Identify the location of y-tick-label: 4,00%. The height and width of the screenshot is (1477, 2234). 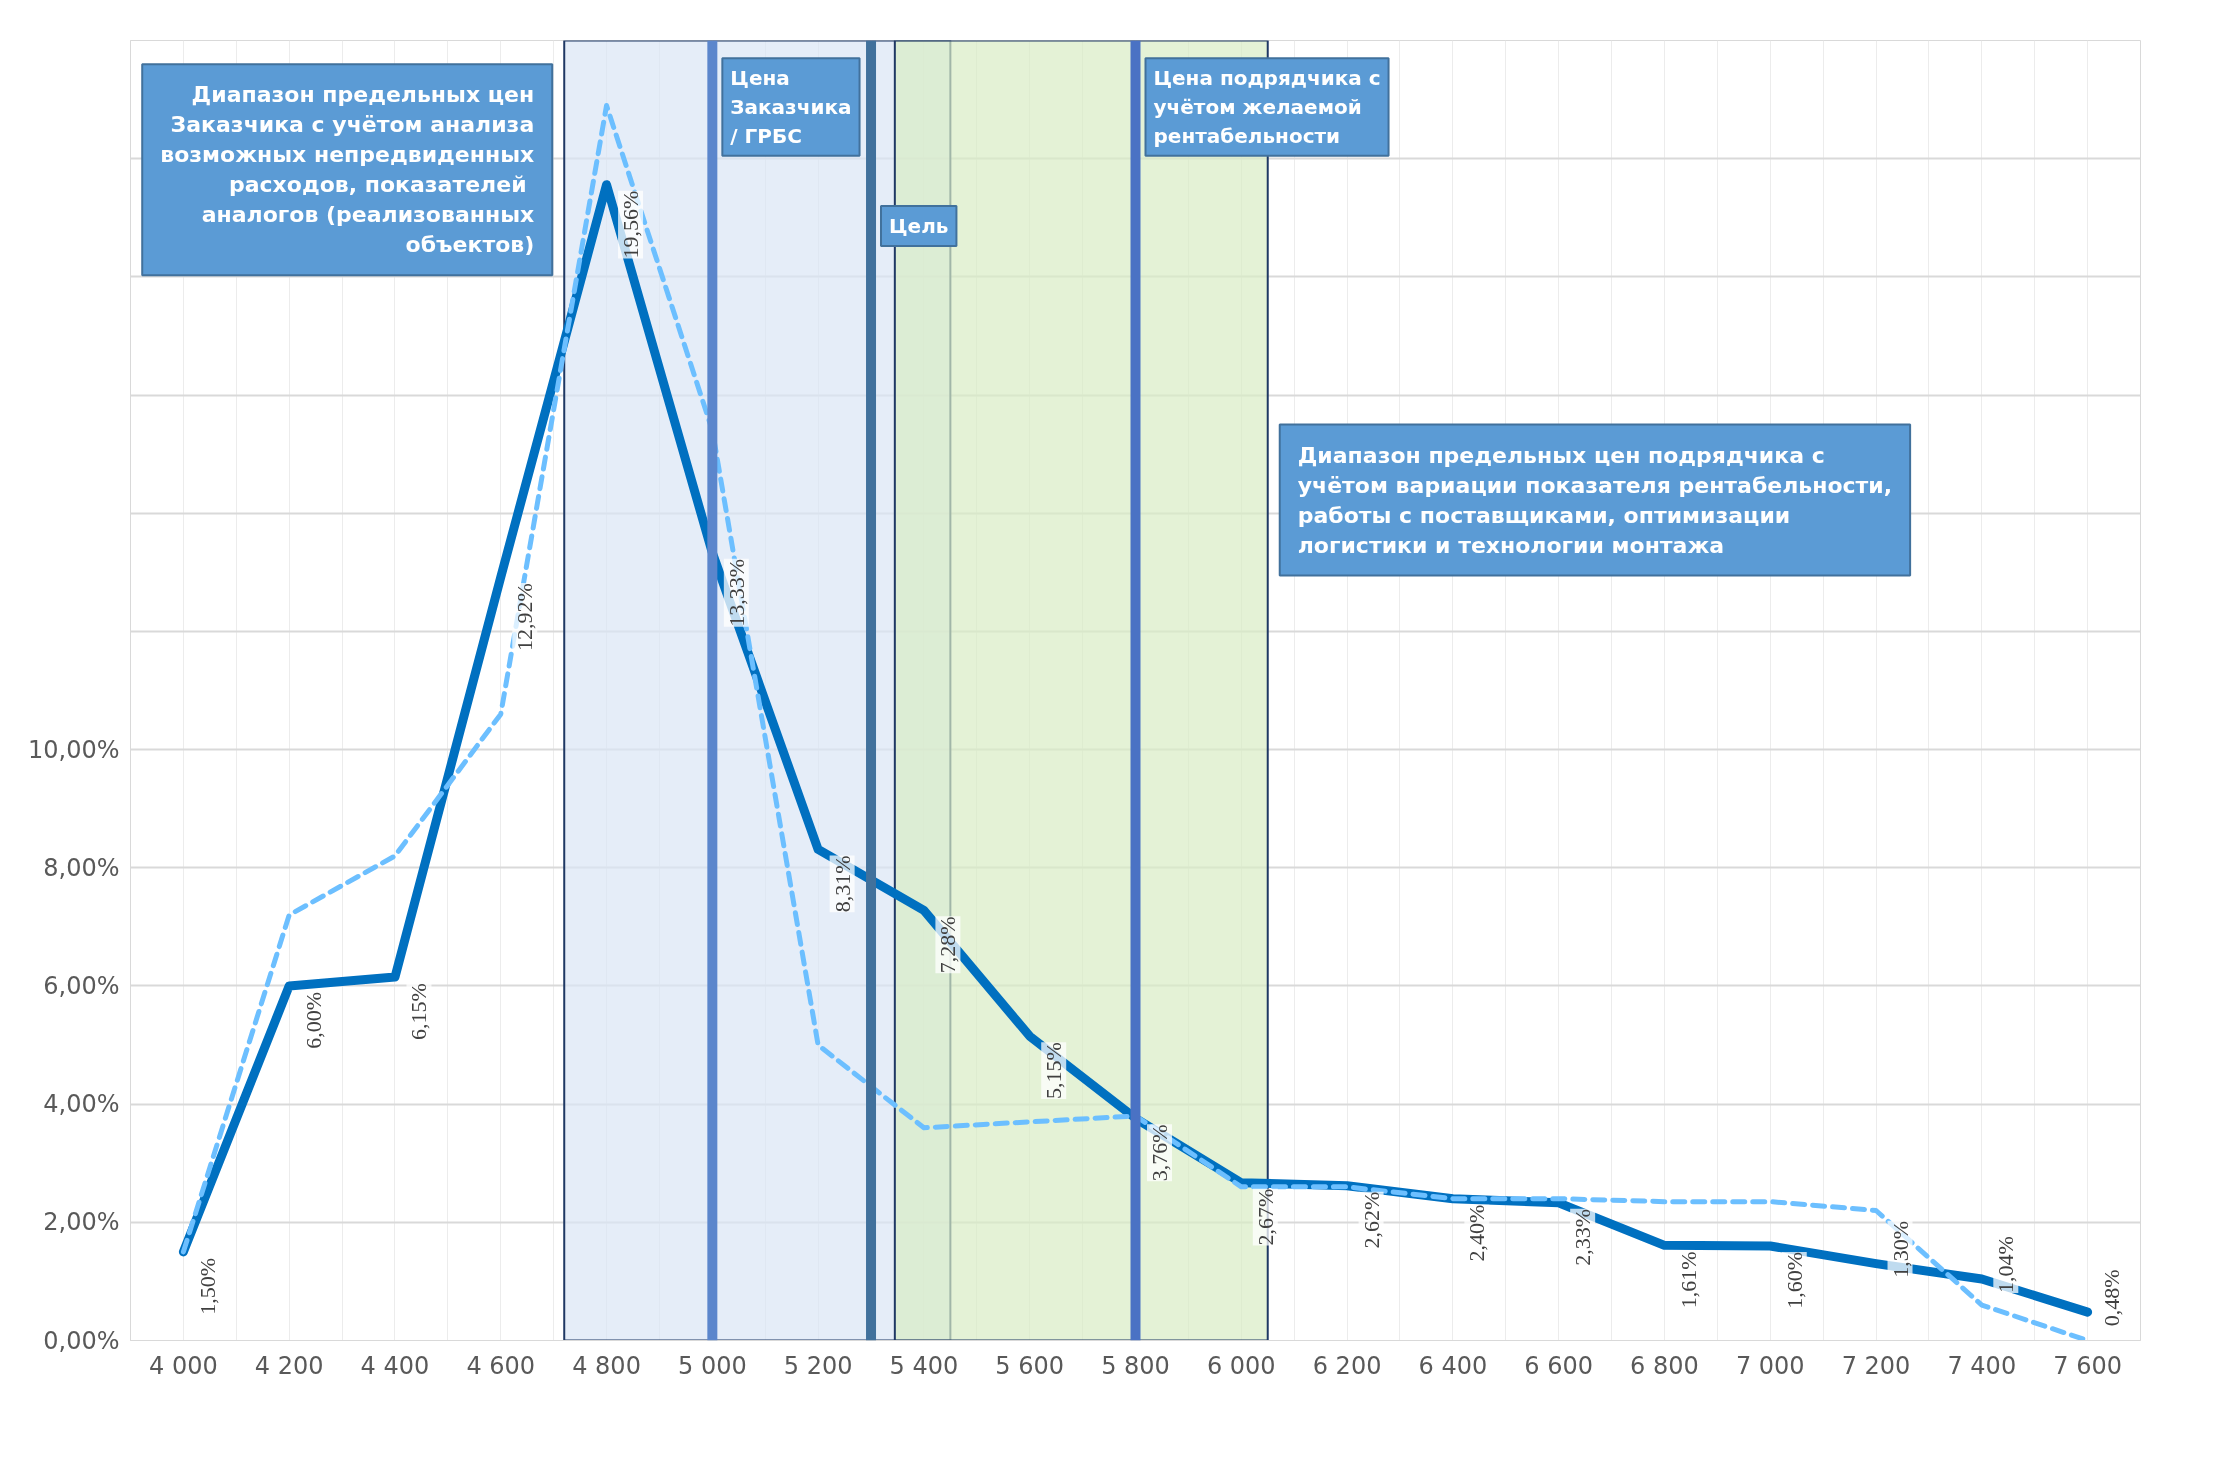
(81, 1104).